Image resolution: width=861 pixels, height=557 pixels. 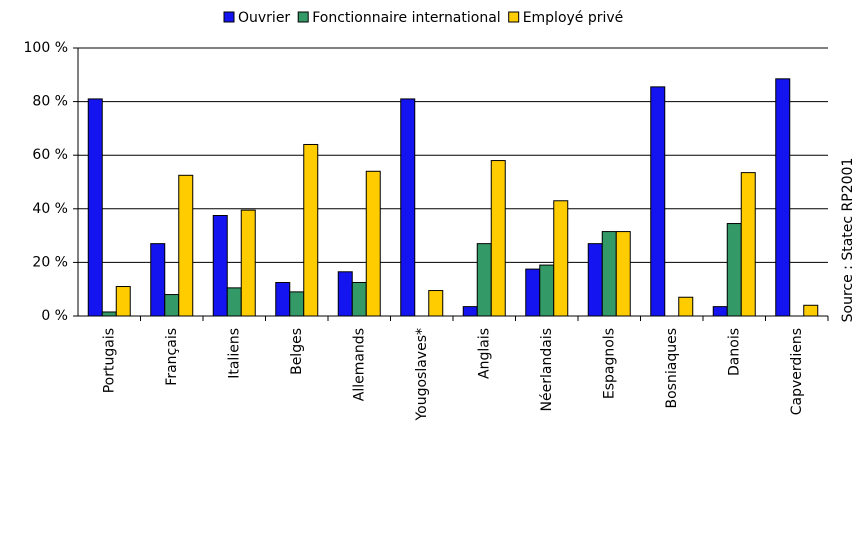 I want to click on y-tick-label: 100 %, so click(x=46, y=48).